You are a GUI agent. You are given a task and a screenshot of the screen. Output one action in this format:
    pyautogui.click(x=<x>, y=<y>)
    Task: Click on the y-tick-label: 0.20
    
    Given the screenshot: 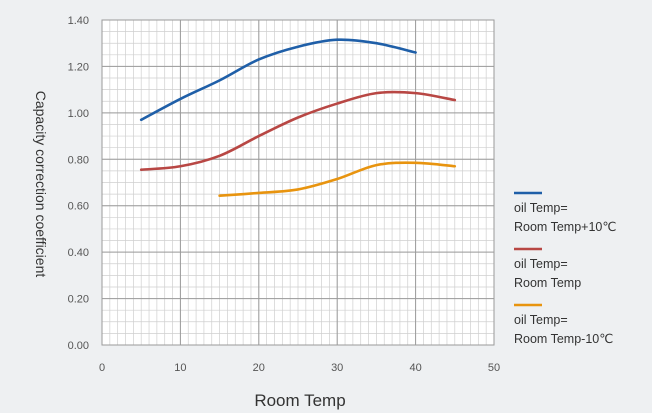 What is the action you would take?
    pyautogui.click(x=78, y=300)
    